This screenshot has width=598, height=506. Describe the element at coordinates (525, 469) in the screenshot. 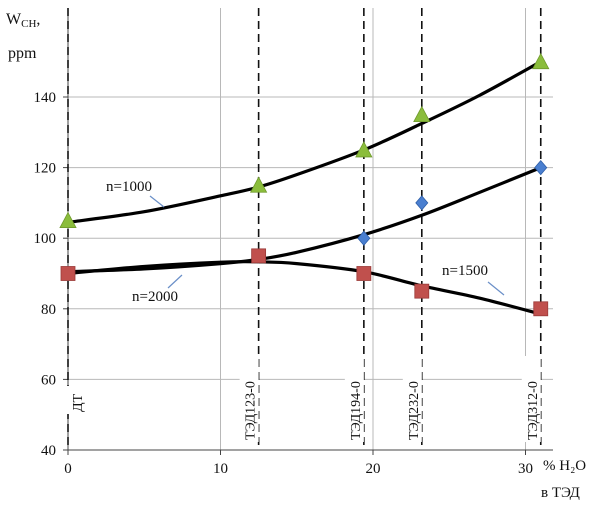

I see `x-tick-label: 30` at that location.